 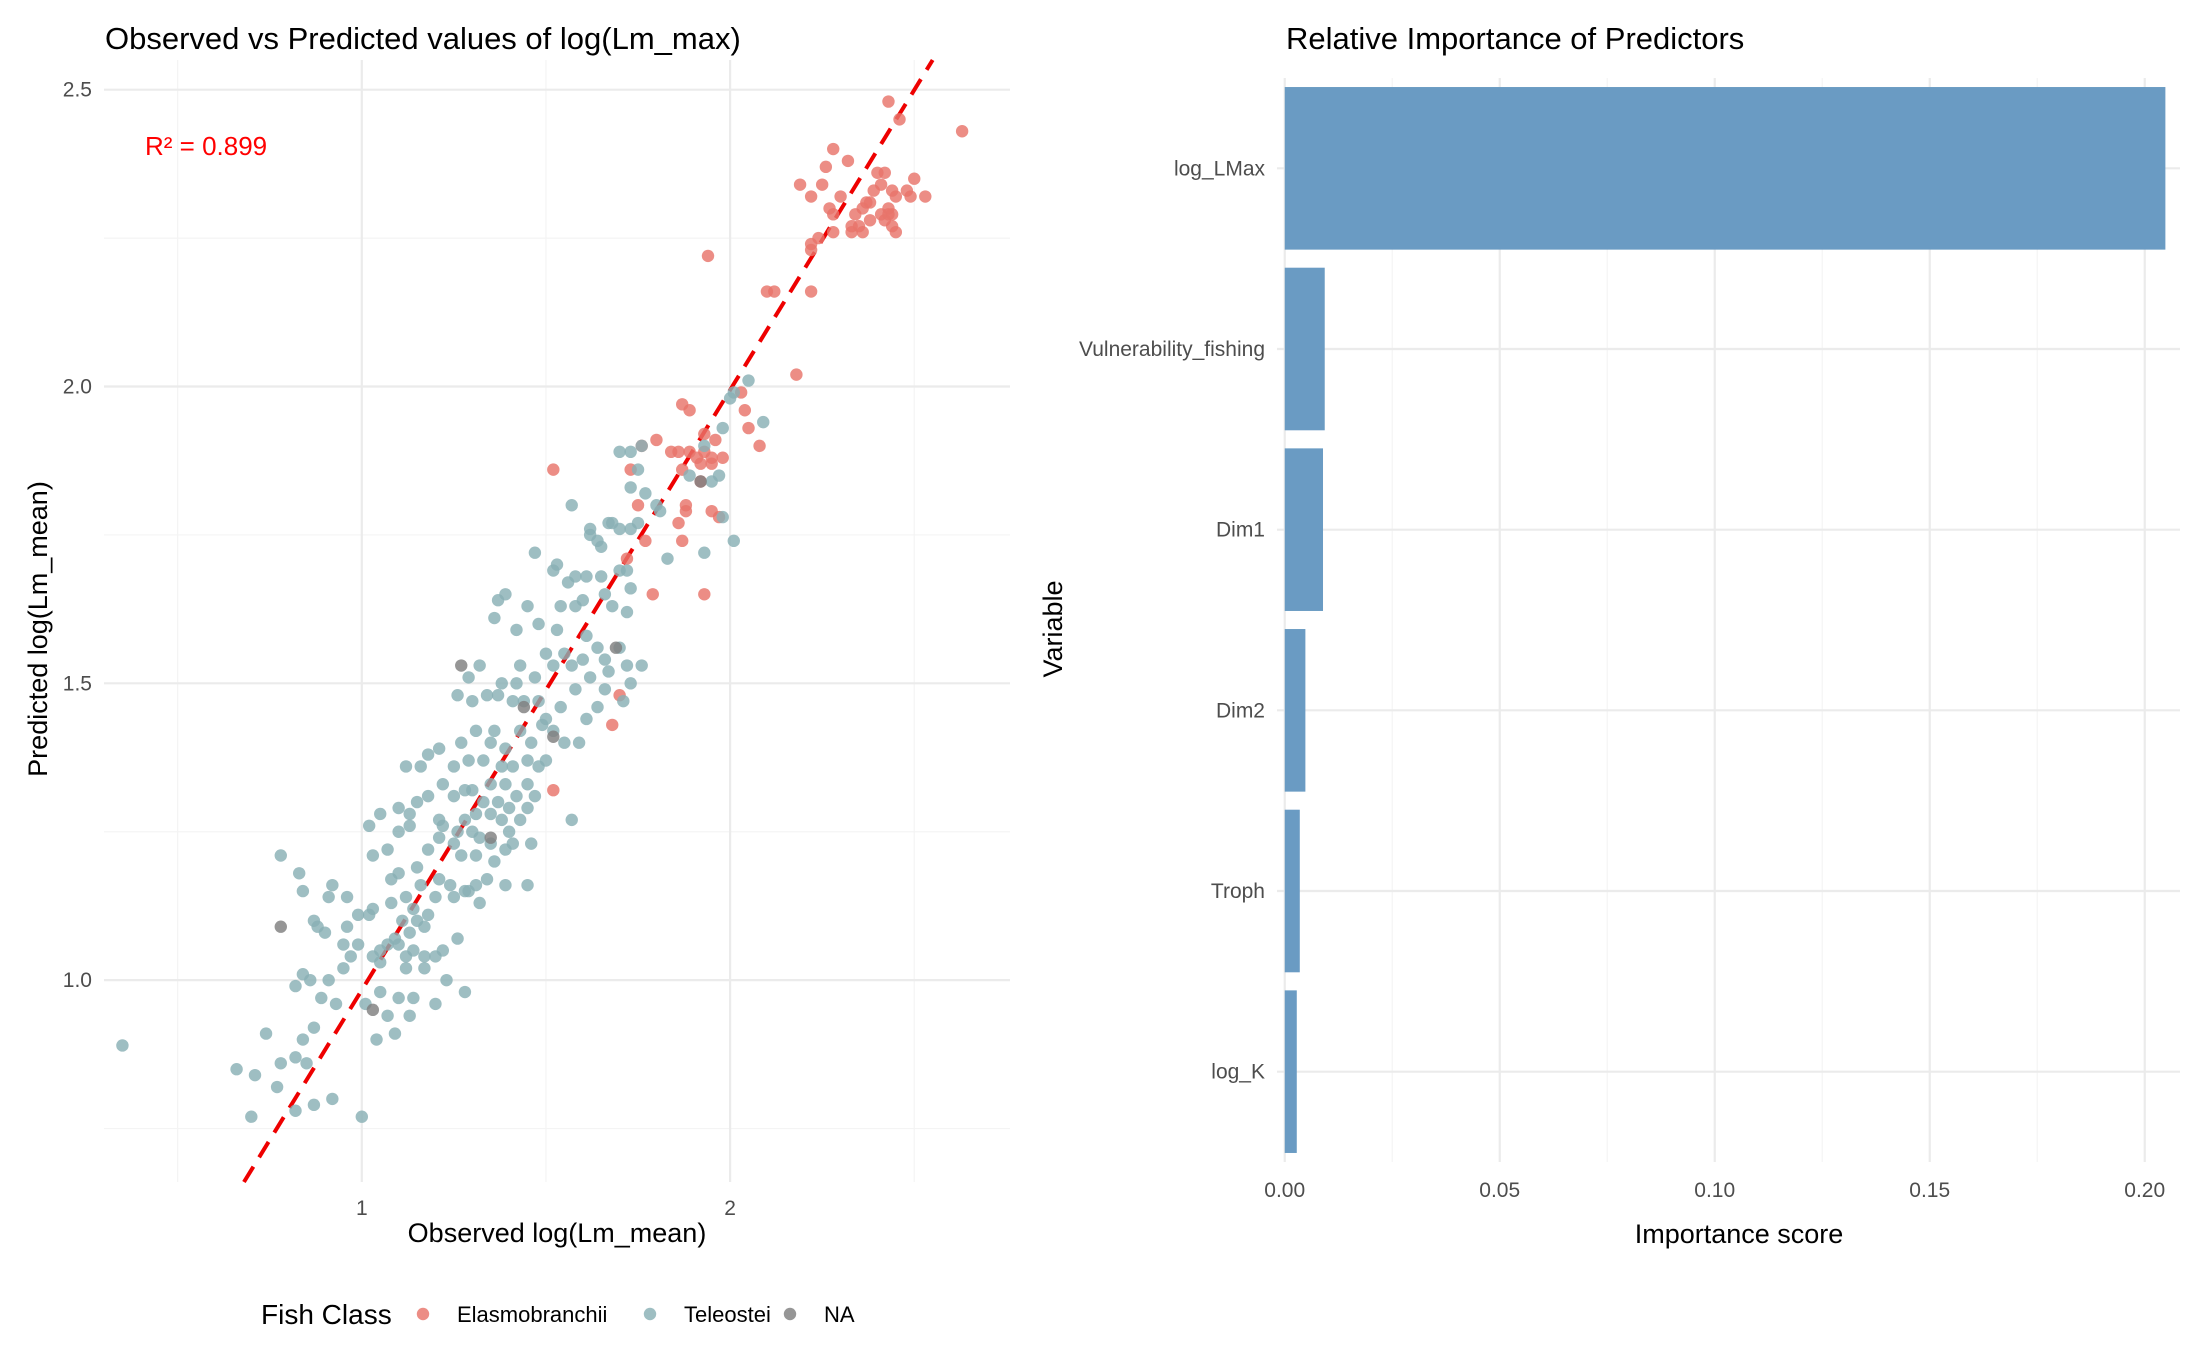 I want to click on bar-log-lmax, so click(x=1725, y=168).